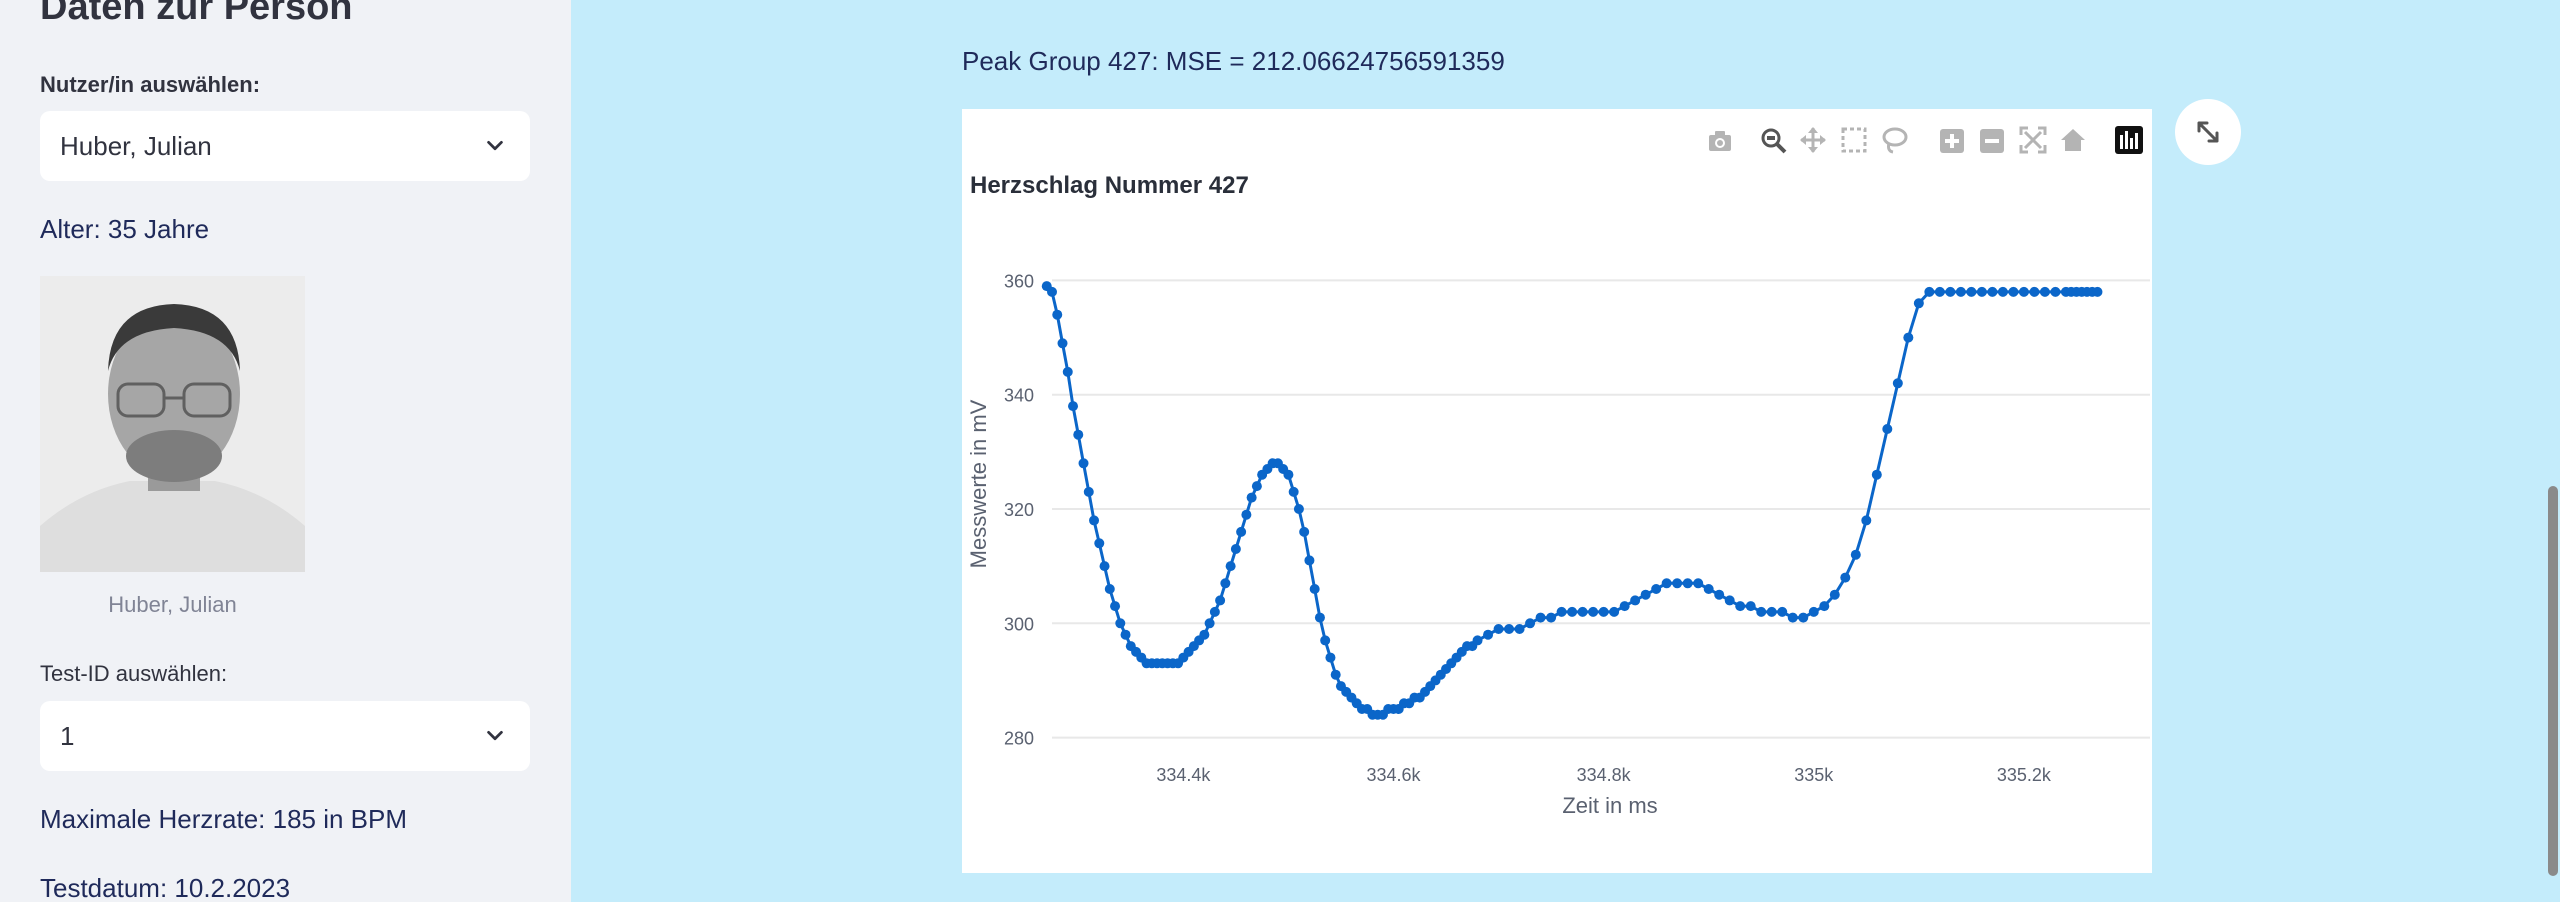 The width and height of the screenshot is (2560, 902). What do you see at coordinates (2208, 132) in the screenshot?
I see `fullscreen-button` at bounding box center [2208, 132].